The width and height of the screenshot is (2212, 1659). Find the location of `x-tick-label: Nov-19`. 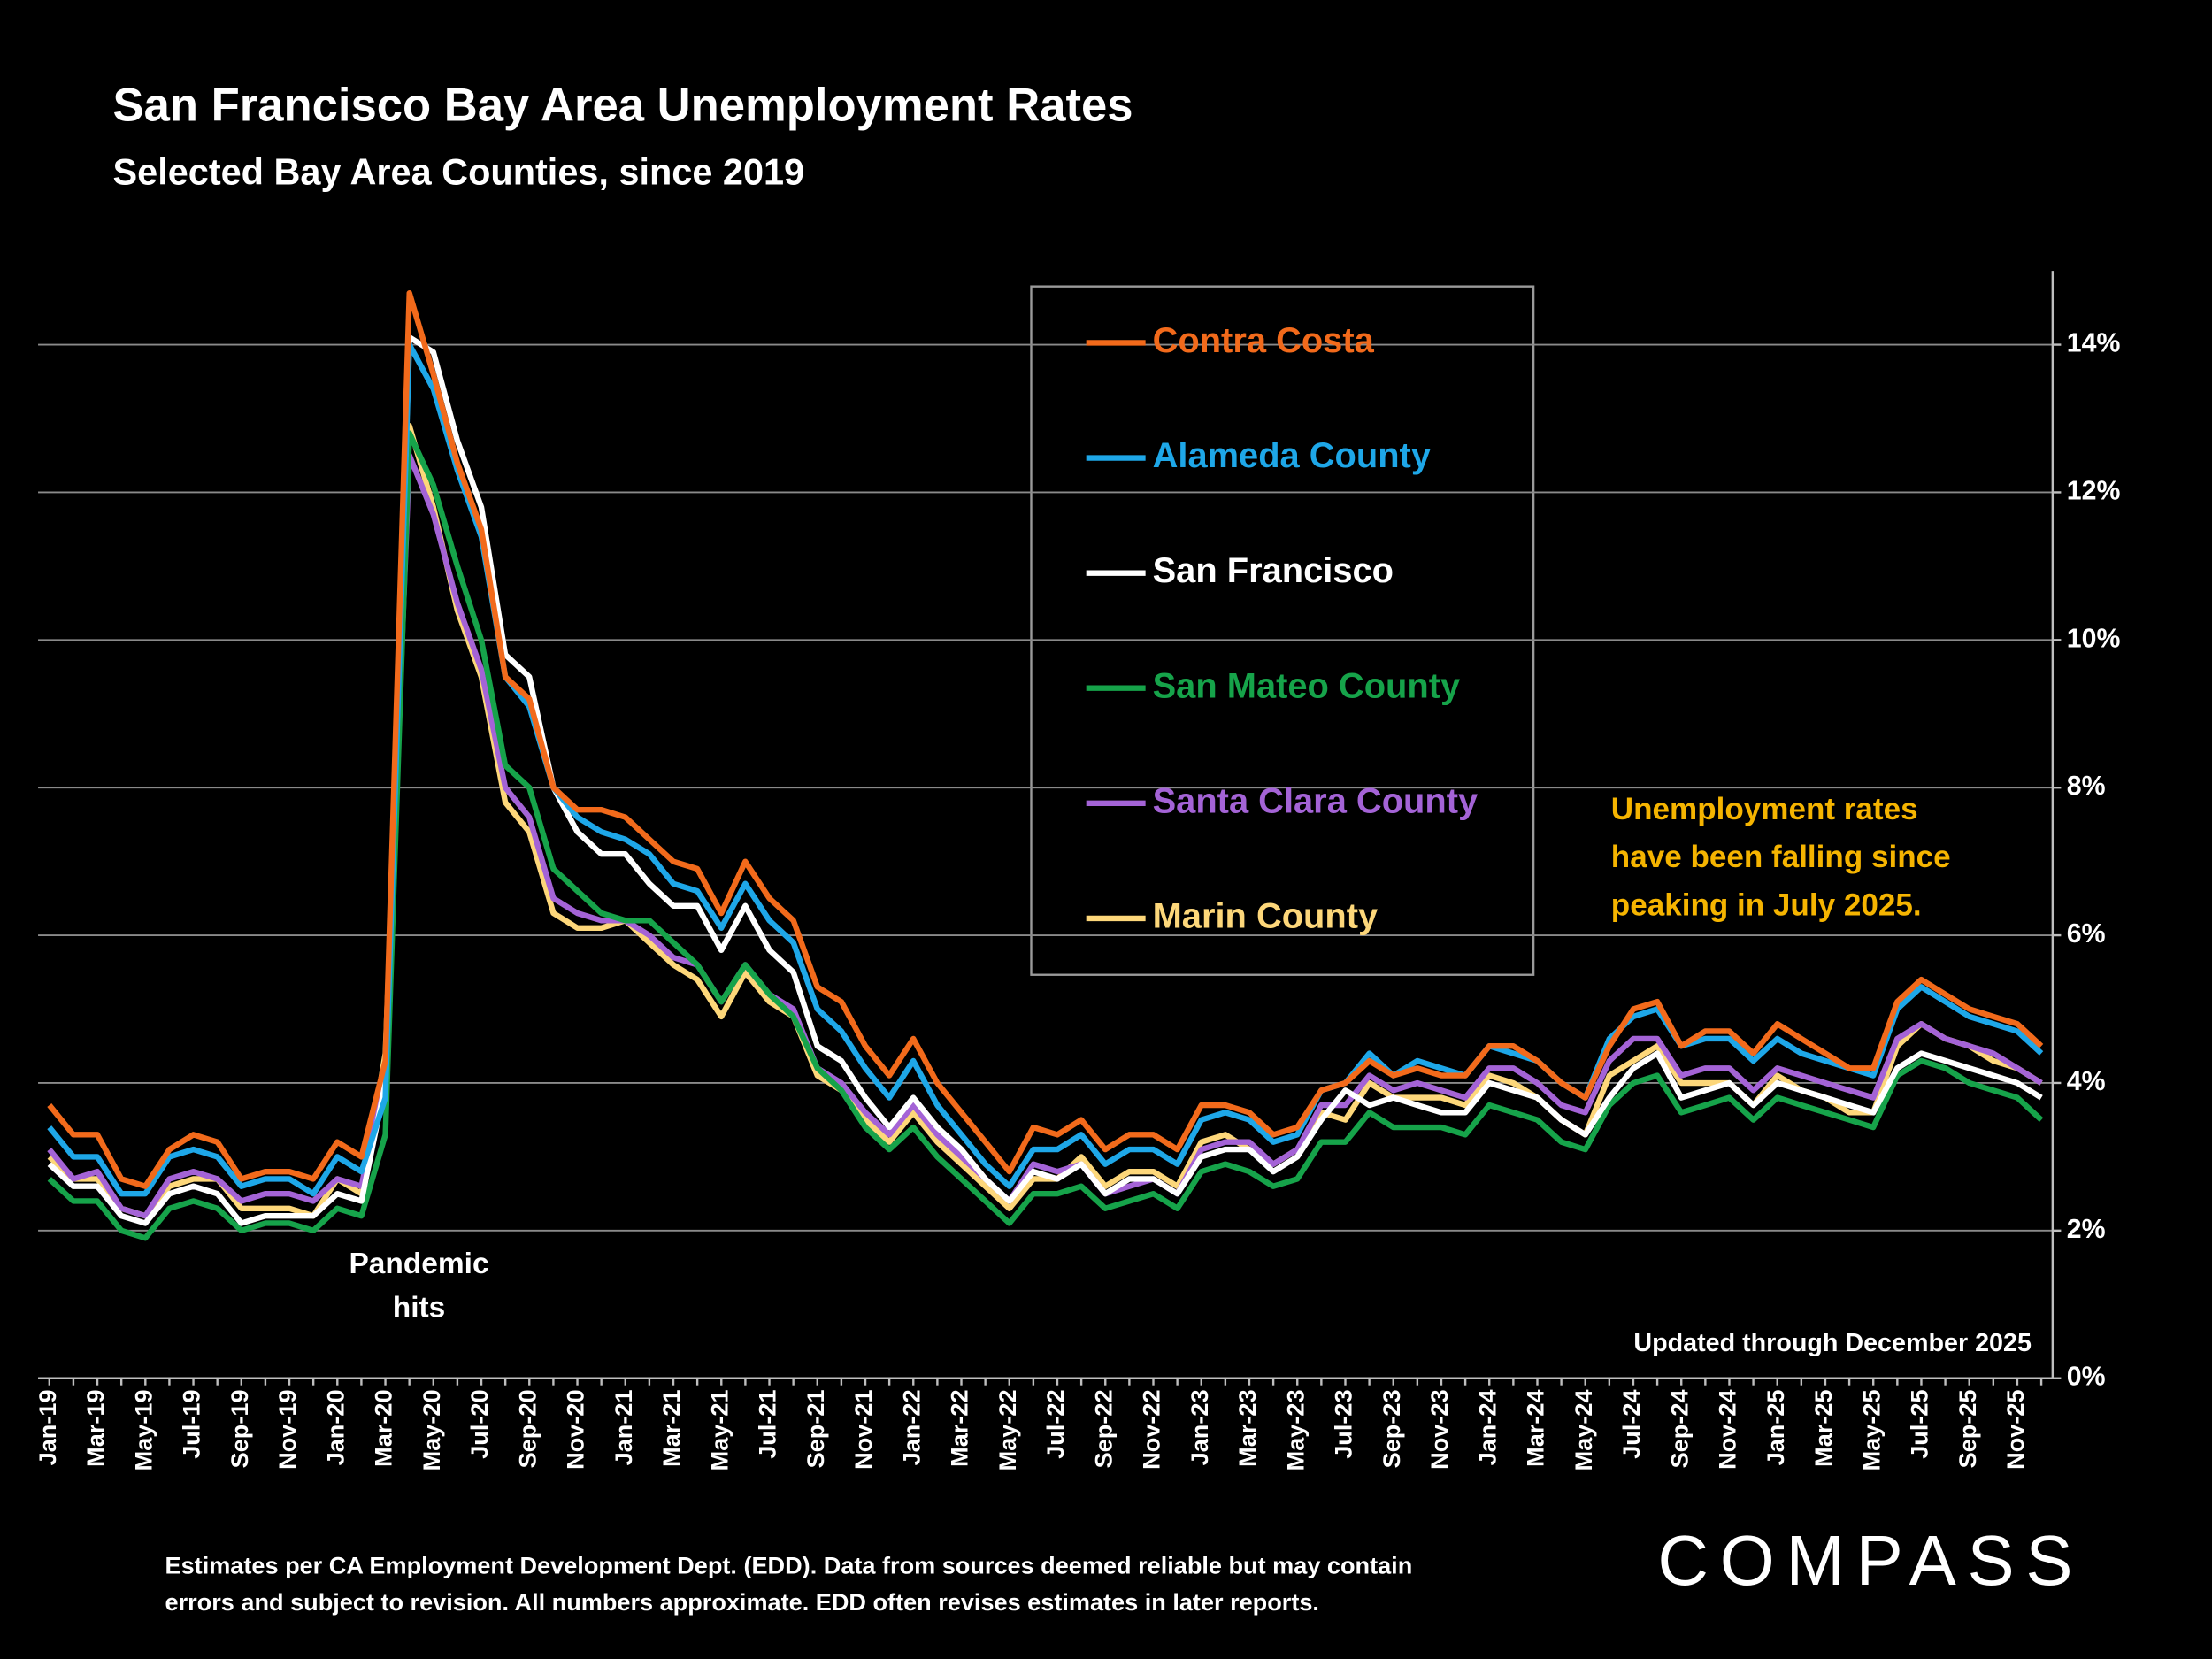

x-tick-label: Nov-19 is located at coordinates (287, 1429).